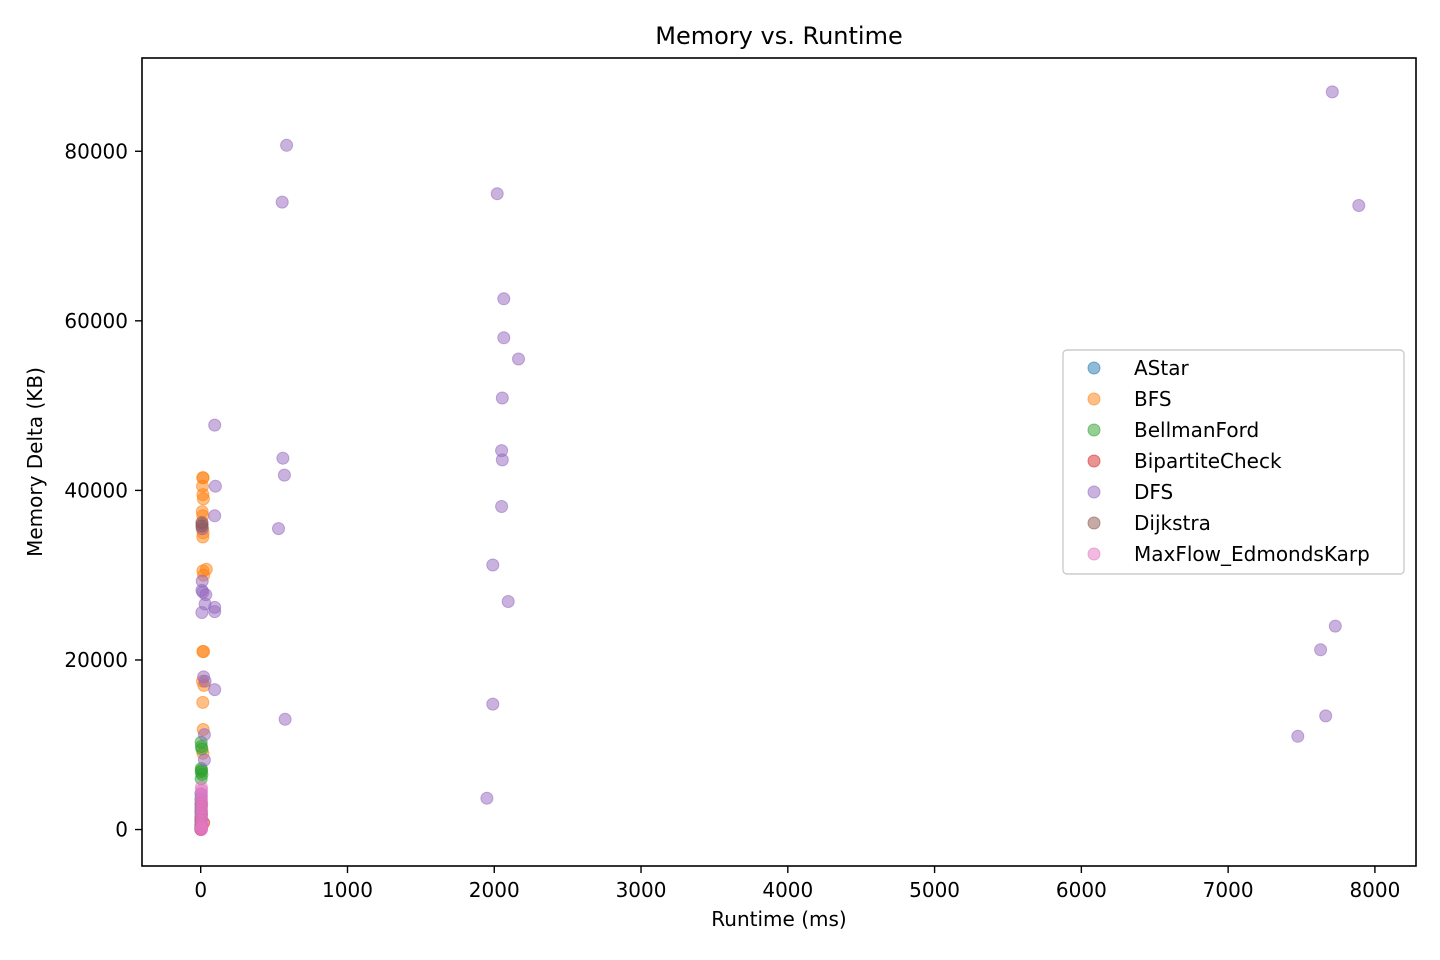  I want to click on legend-box, so click(1233, 462).